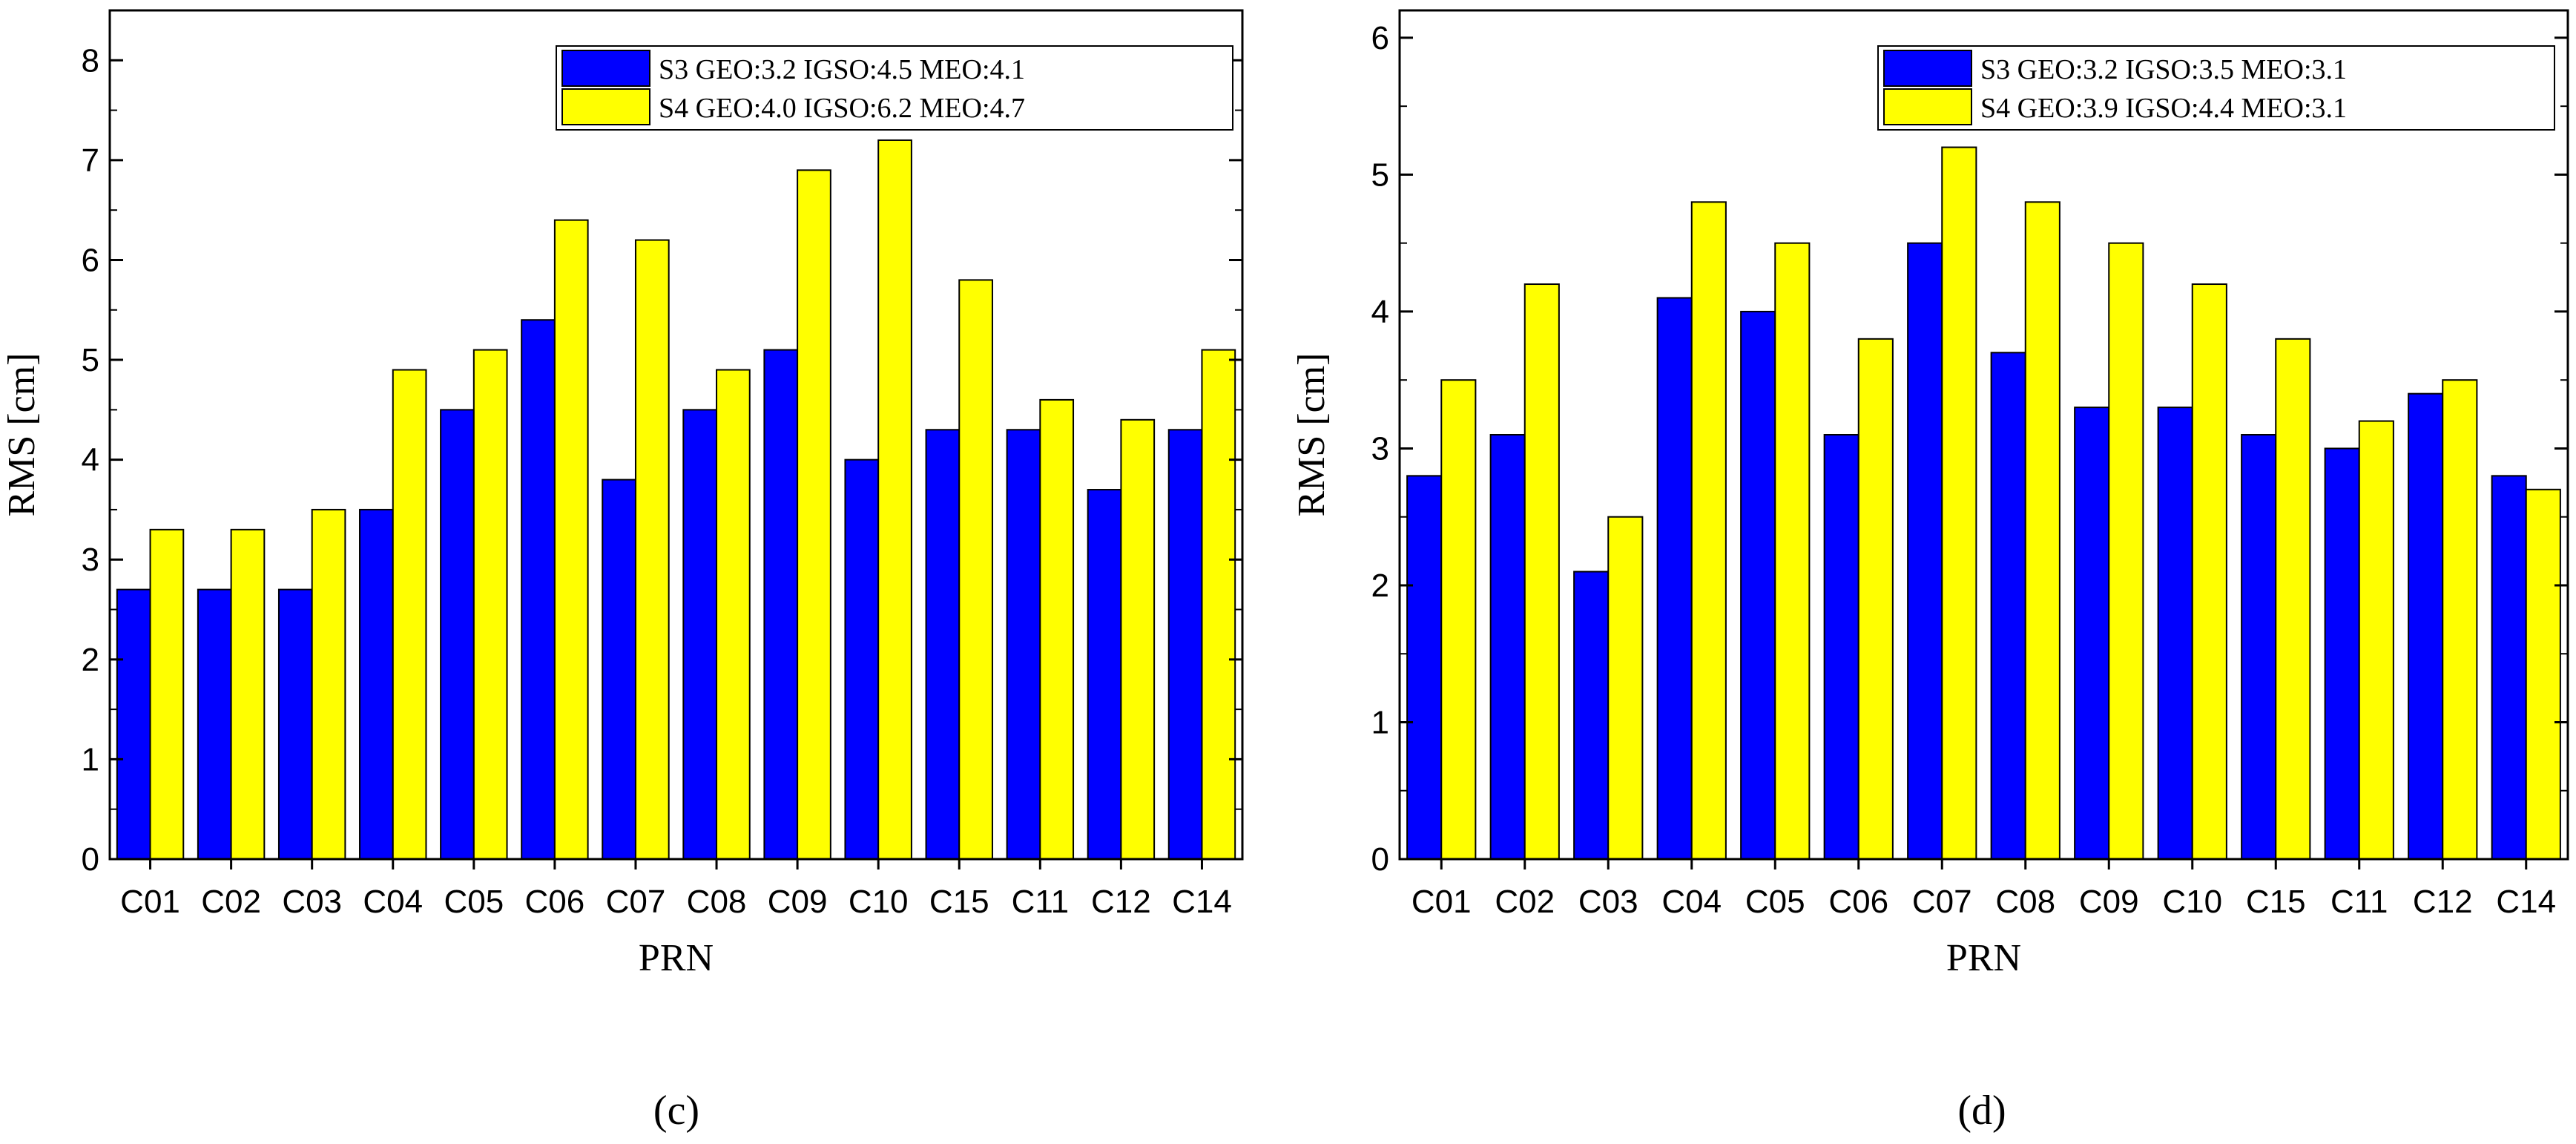  What do you see at coordinates (862, 659) in the screenshot?
I see `bar-s3-c10` at bounding box center [862, 659].